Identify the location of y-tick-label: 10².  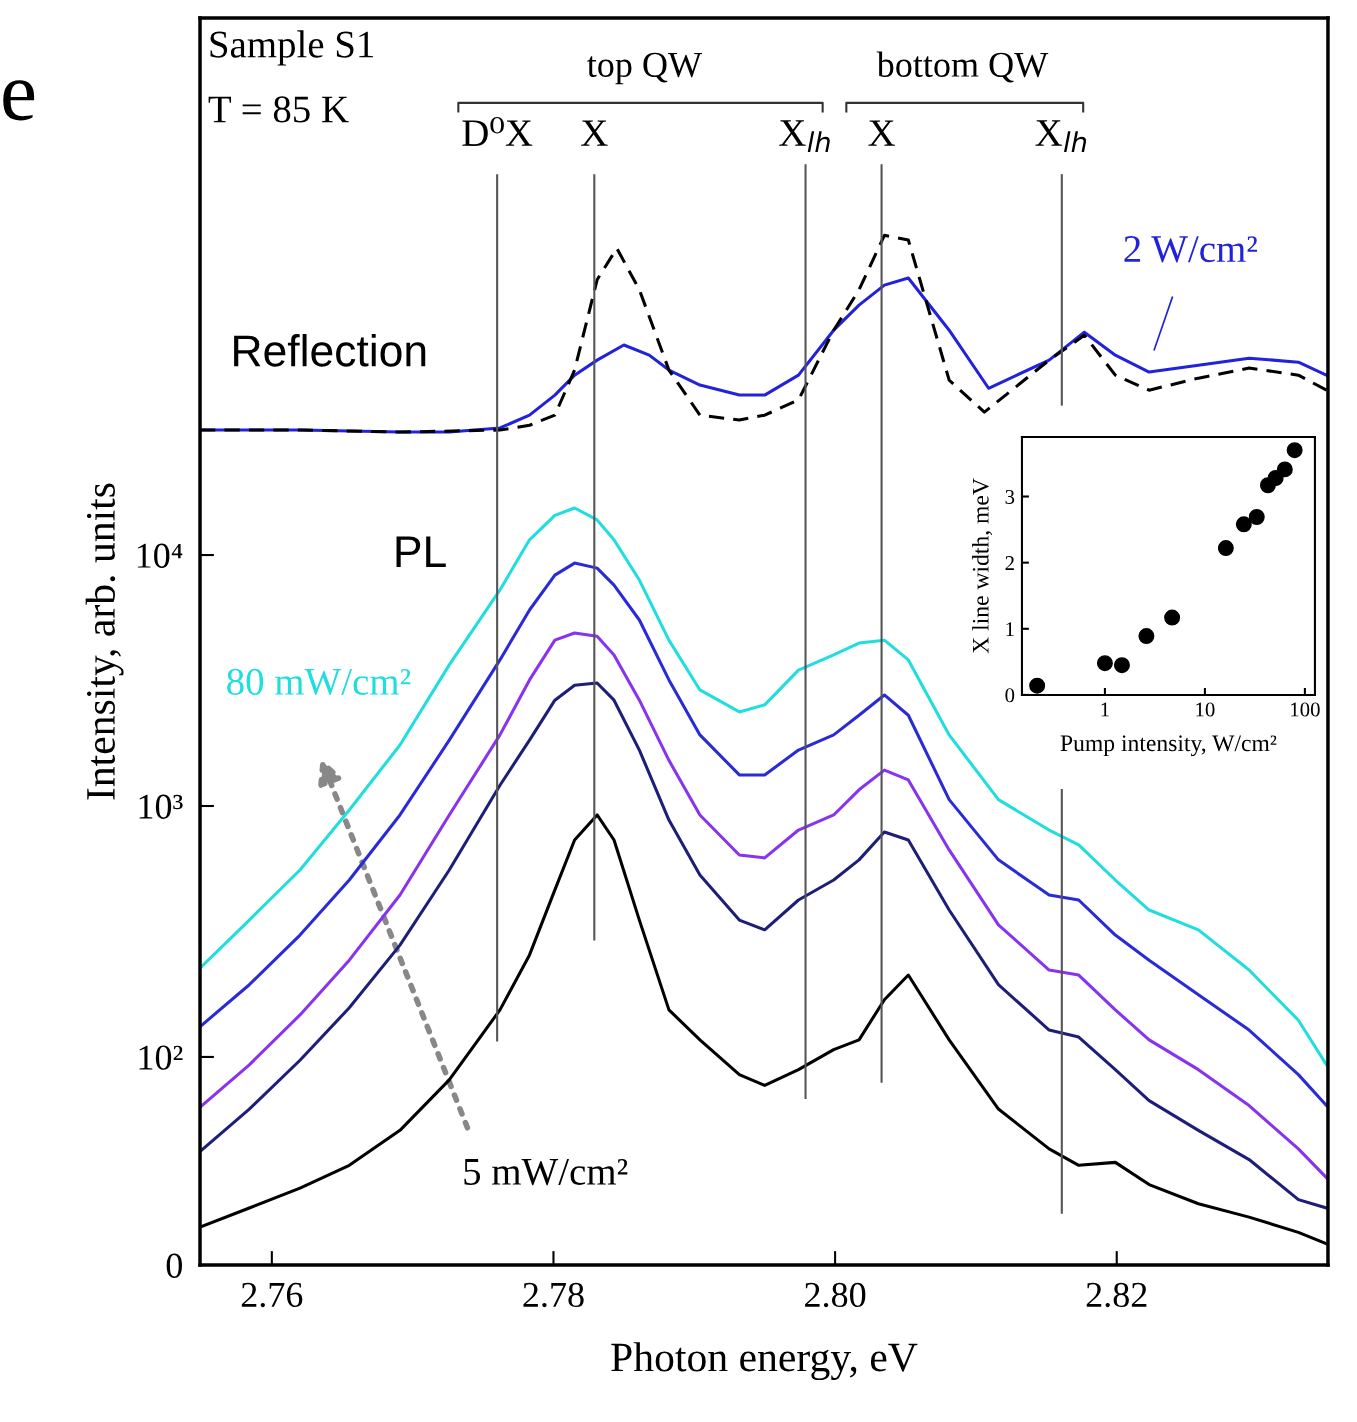
(161, 1057).